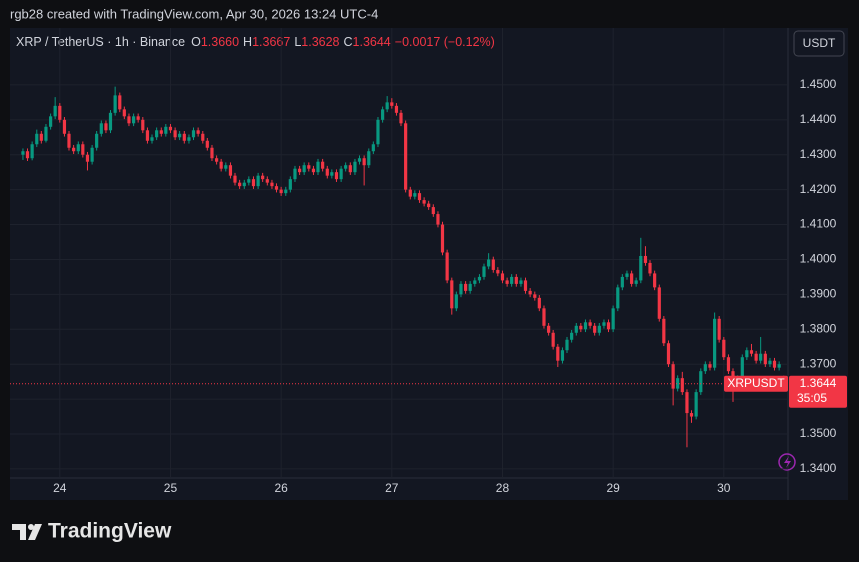 The width and height of the screenshot is (859, 562). What do you see at coordinates (110, 531) in the screenshot?
I see `logo-text: TradingView` at bounding box center [110, 531].